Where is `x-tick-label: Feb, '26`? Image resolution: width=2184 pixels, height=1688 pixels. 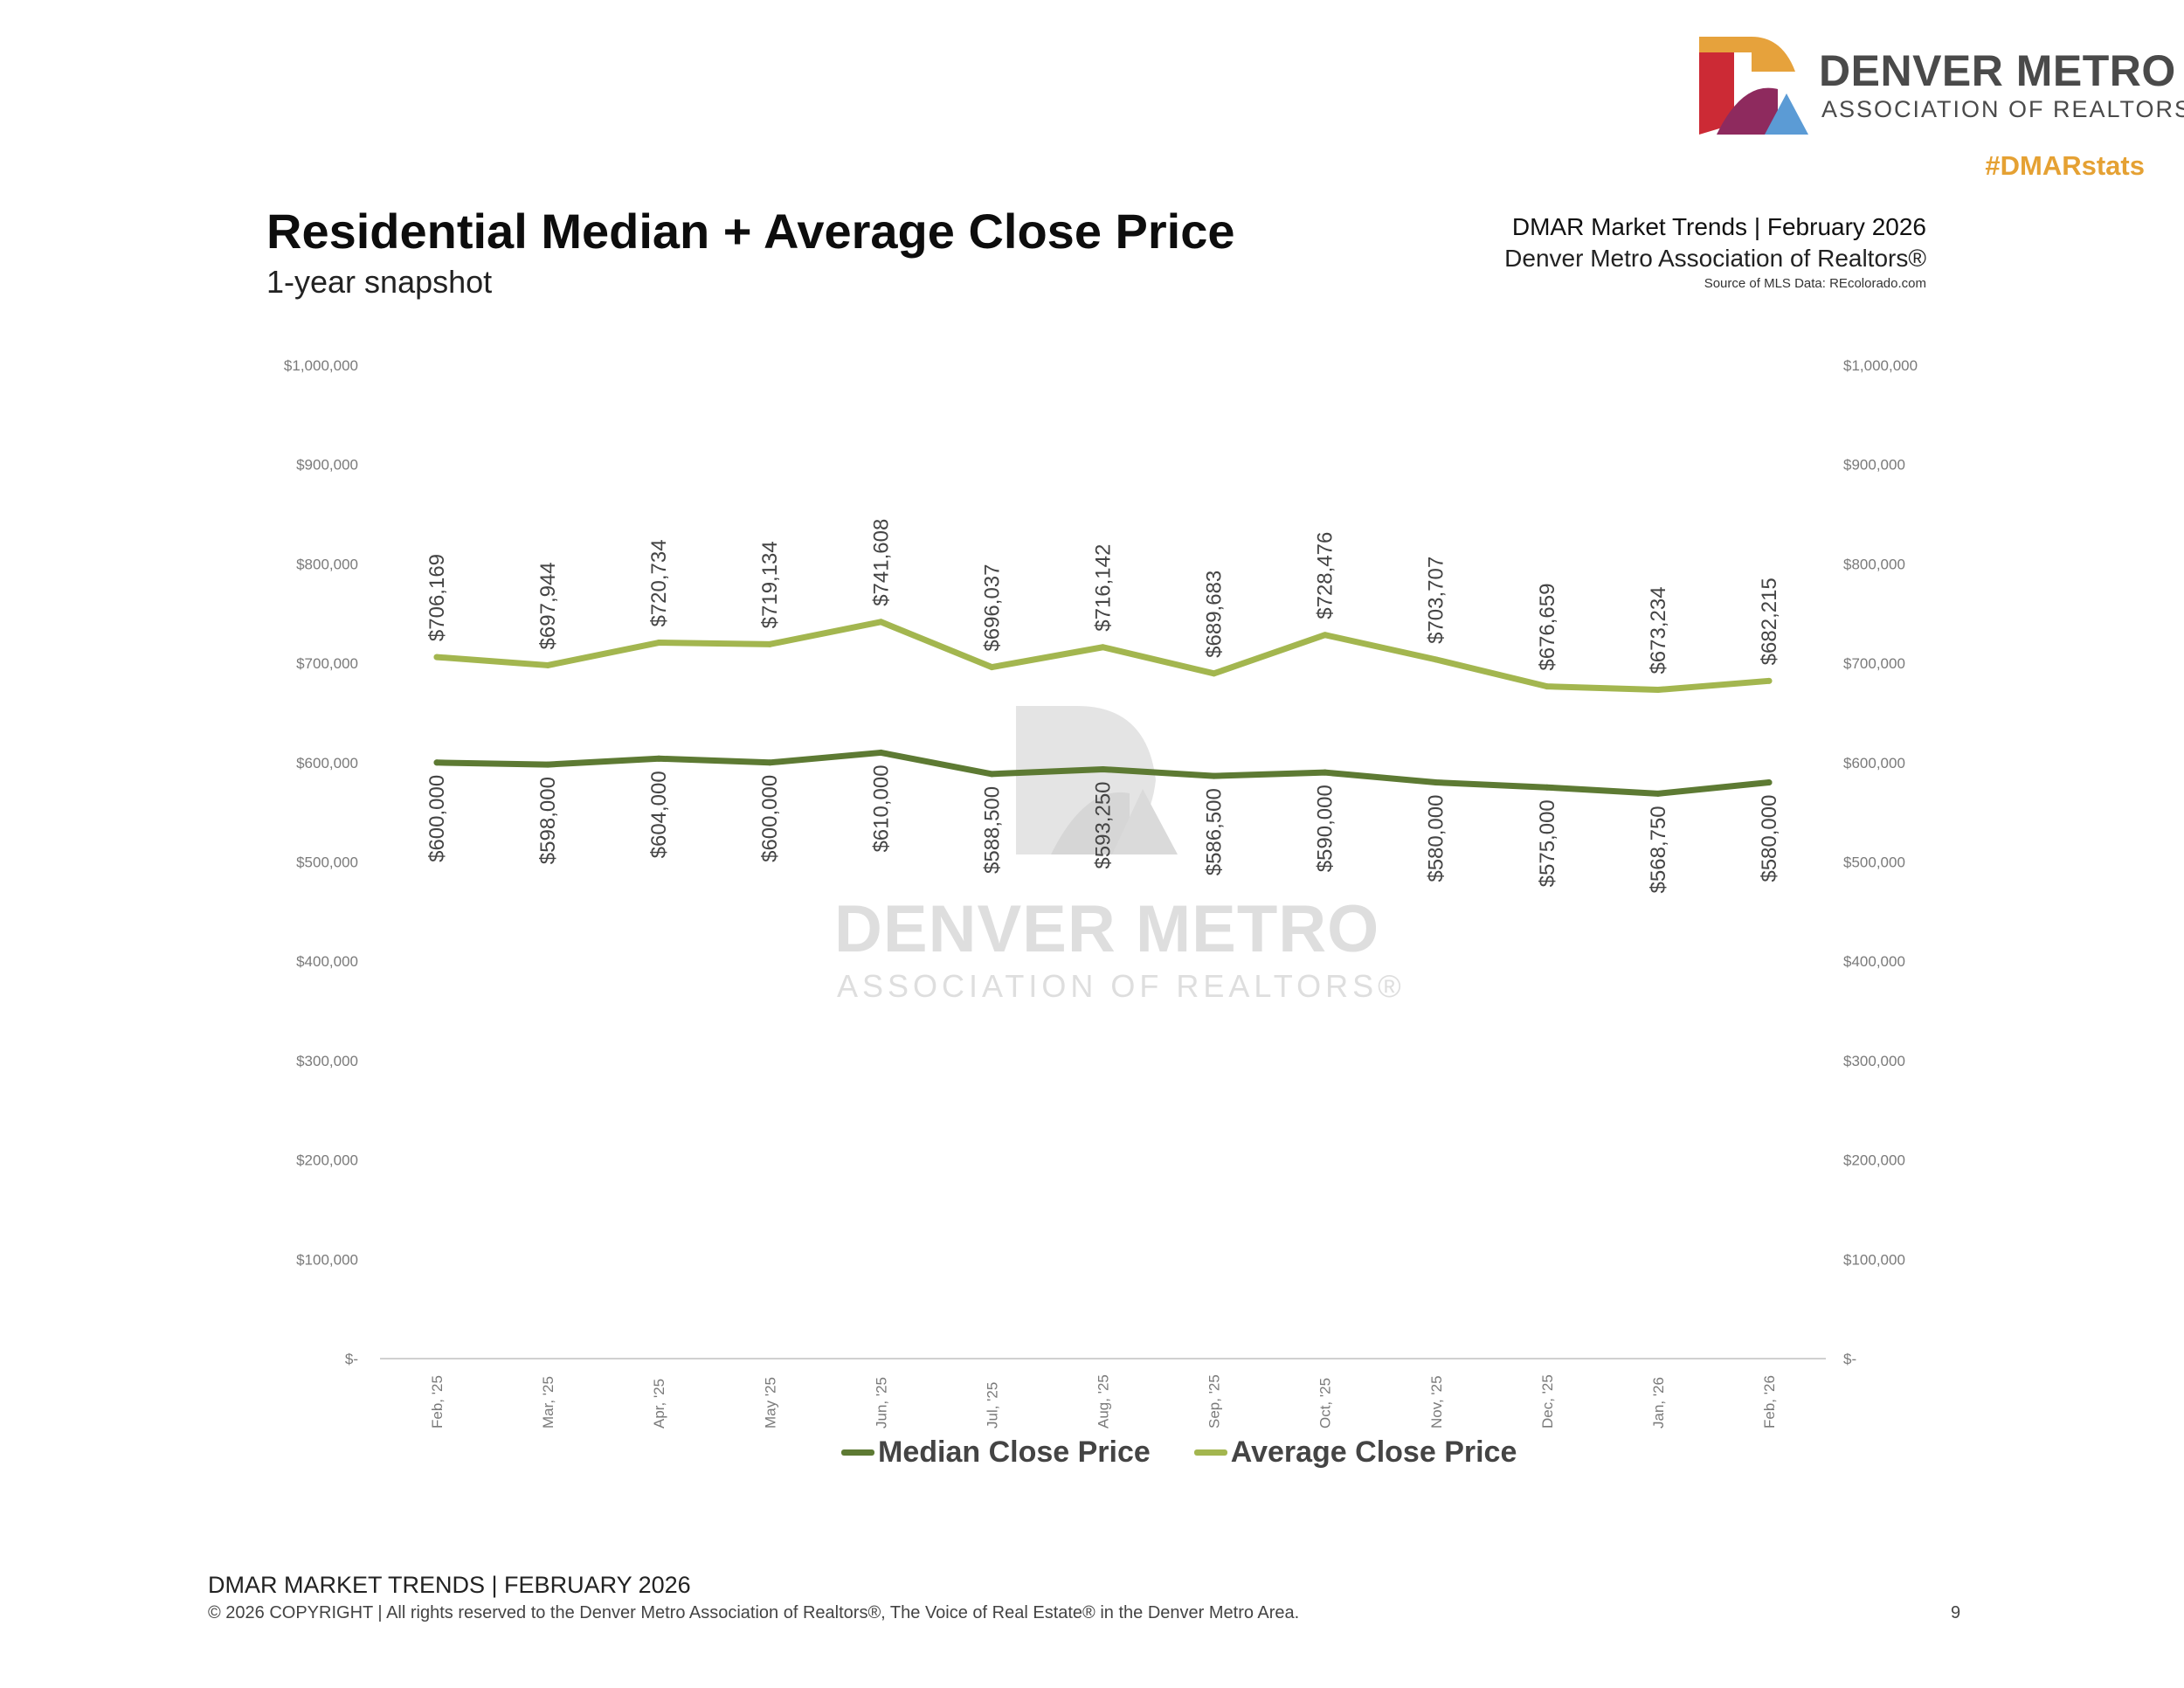 x-tick-label: Feb, '26 is located at coordinates (1769, 1402).